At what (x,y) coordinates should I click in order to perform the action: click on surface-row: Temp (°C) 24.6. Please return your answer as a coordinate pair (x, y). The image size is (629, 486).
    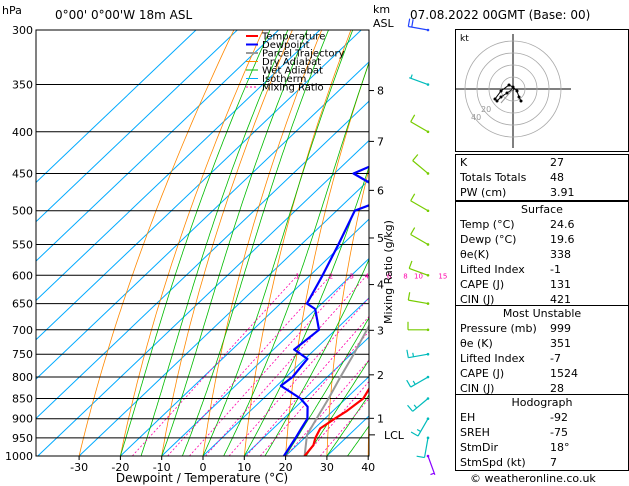
    Looking at the image, I should click on (517, 224).